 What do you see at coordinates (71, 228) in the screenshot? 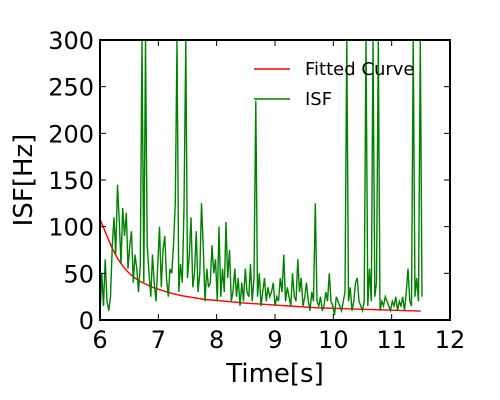
I see `y-tick-label: 100` at bounding box center [71, 228].